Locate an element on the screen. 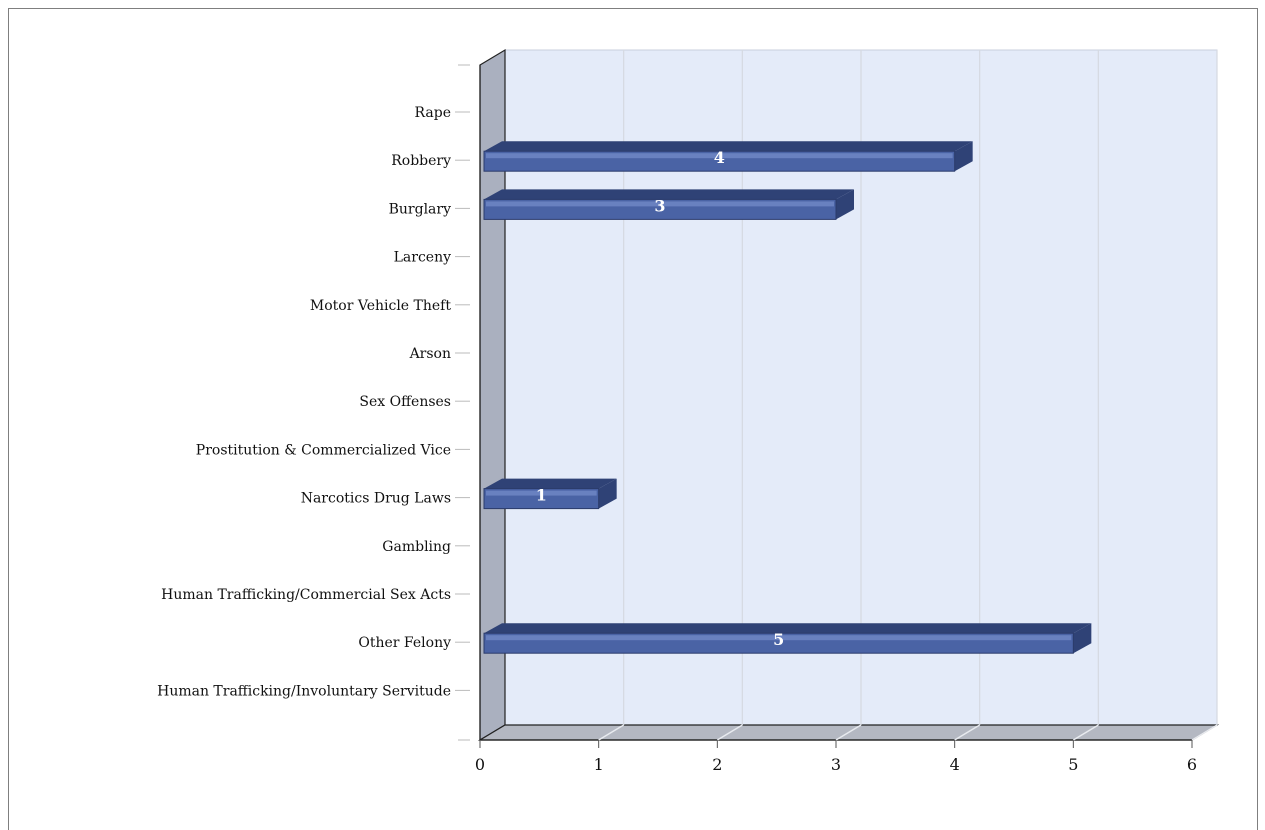  x-tick-label: 3 is located at coordinates (836, 764).